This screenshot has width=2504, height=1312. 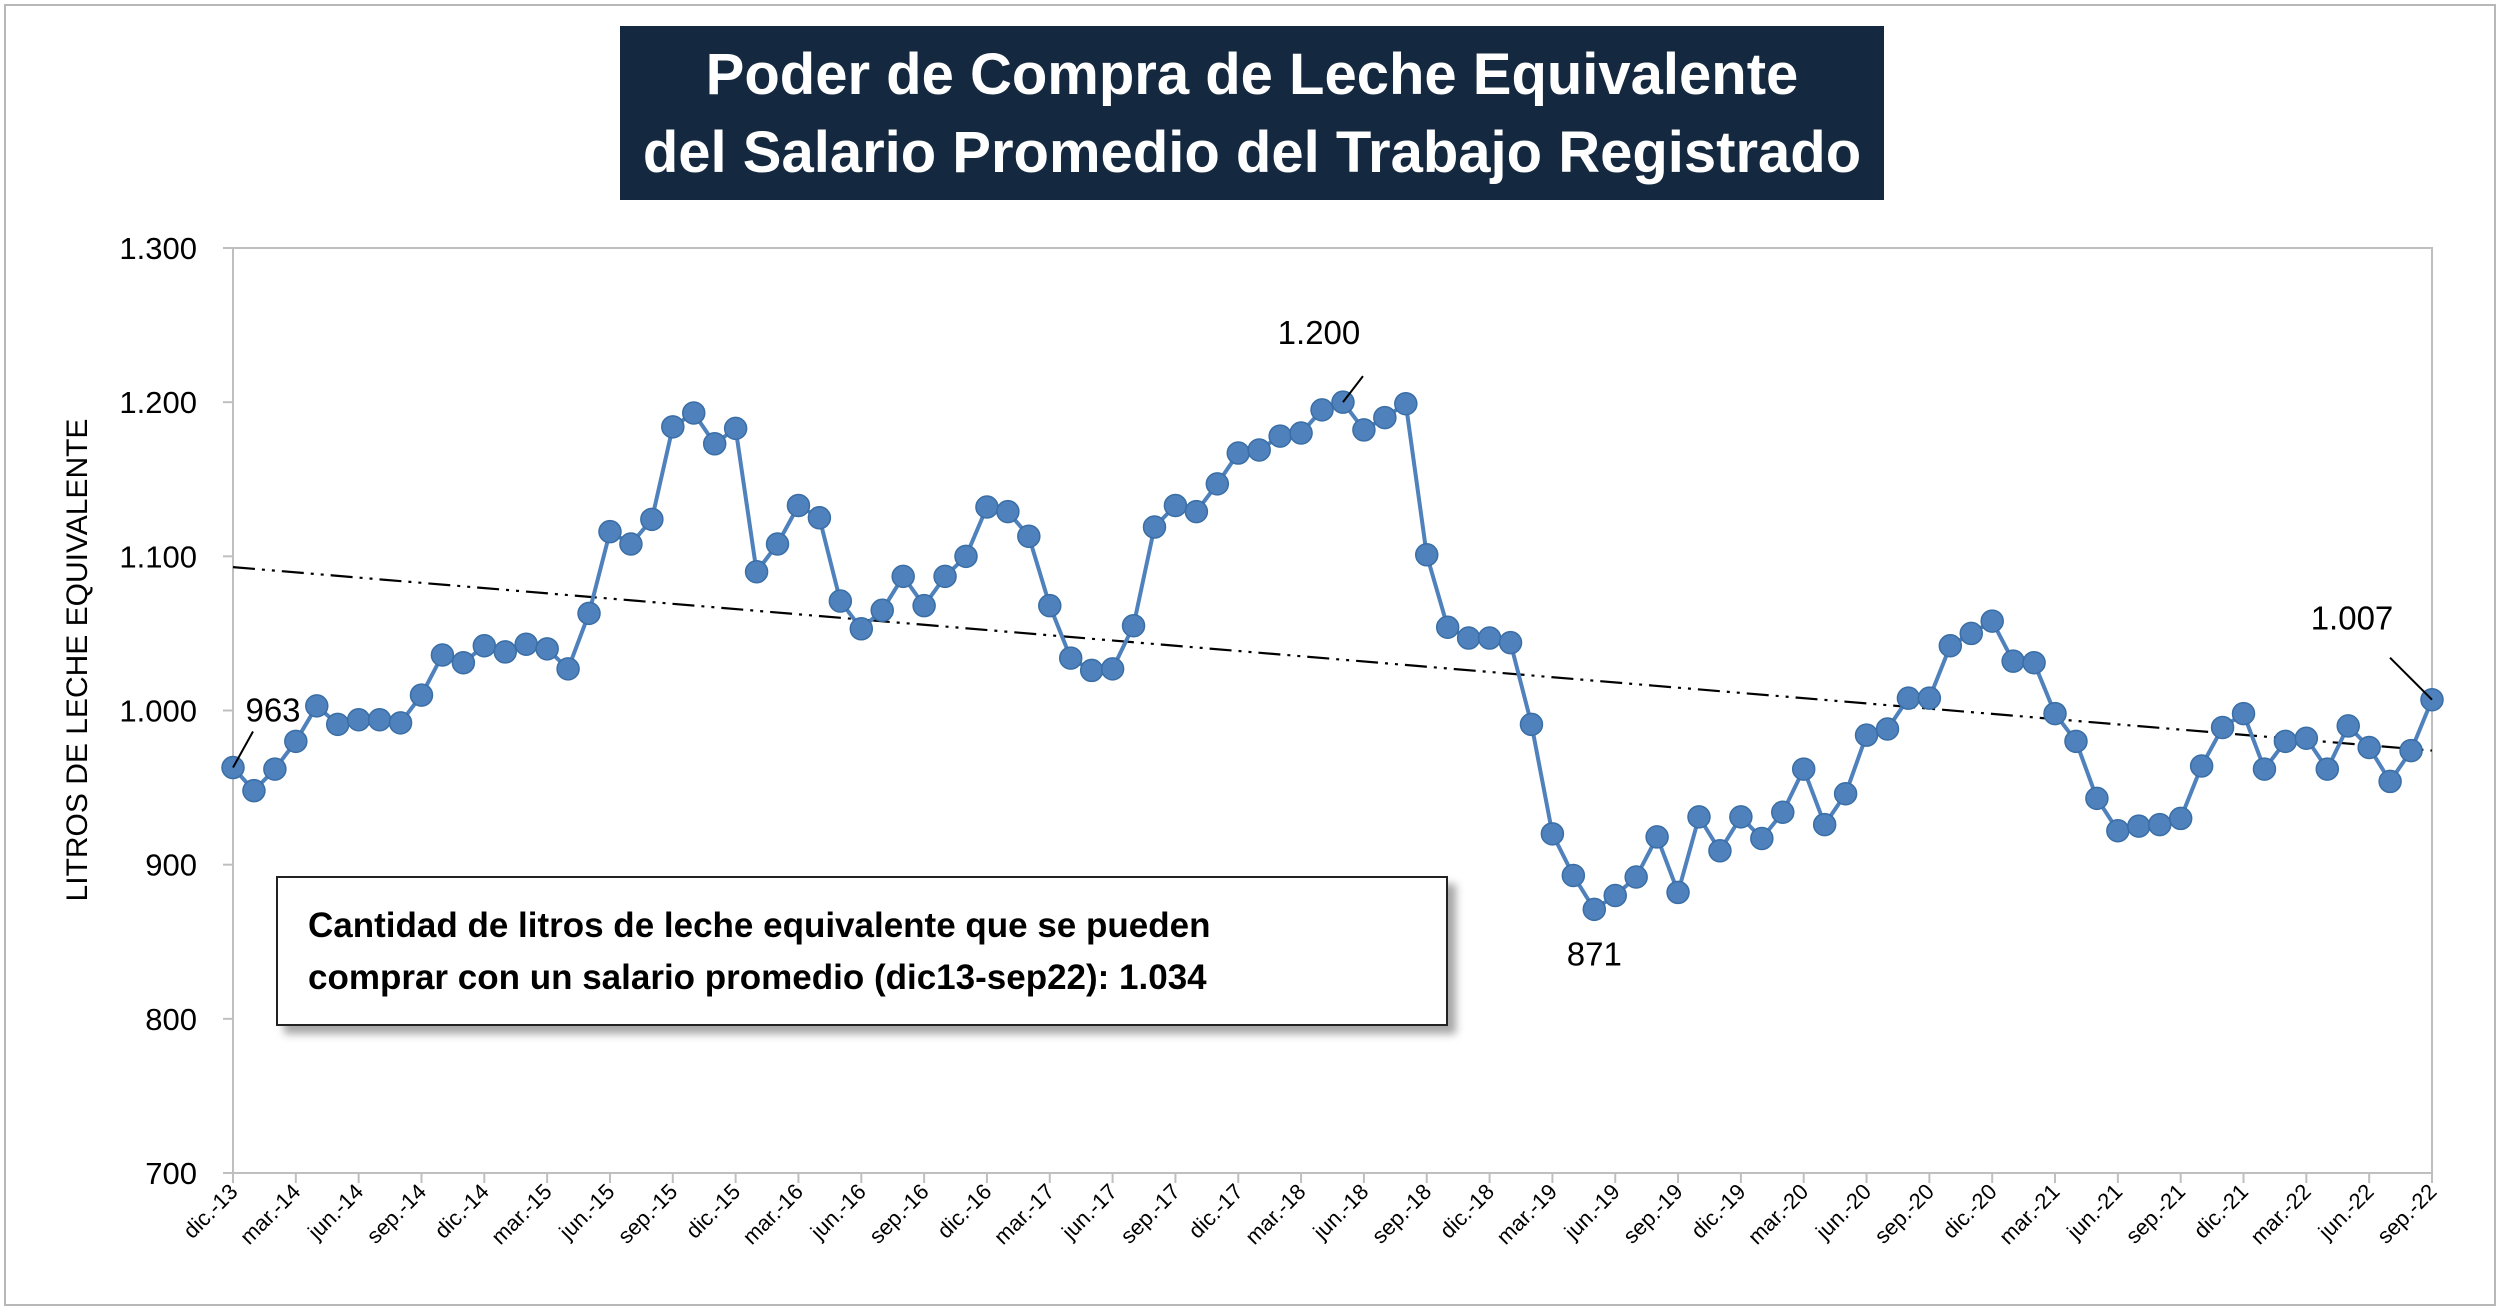 What do you see at coordinates (1527, 1214) in the screenshot?
I see `x-tick-label: mar.-19` at bounding box center [1527, 1214].